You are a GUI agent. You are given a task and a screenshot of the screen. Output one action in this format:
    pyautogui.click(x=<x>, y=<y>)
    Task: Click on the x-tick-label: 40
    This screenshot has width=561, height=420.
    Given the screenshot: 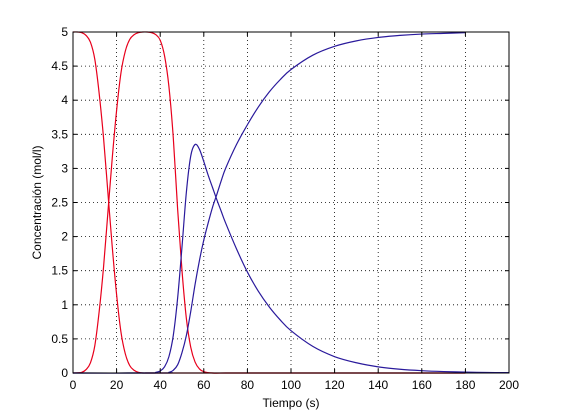 What is the action you would take?
    pyautogui.click(x=161, y=385)
    